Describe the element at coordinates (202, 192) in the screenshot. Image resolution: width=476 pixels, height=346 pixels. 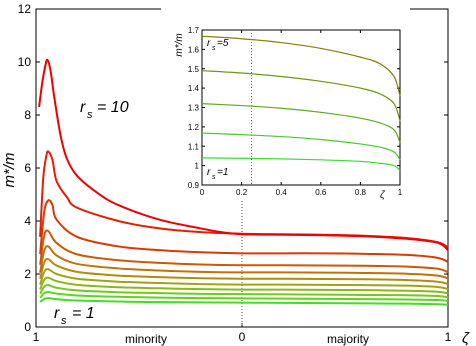
I see `inset-x-tick-label: 0` at that location.